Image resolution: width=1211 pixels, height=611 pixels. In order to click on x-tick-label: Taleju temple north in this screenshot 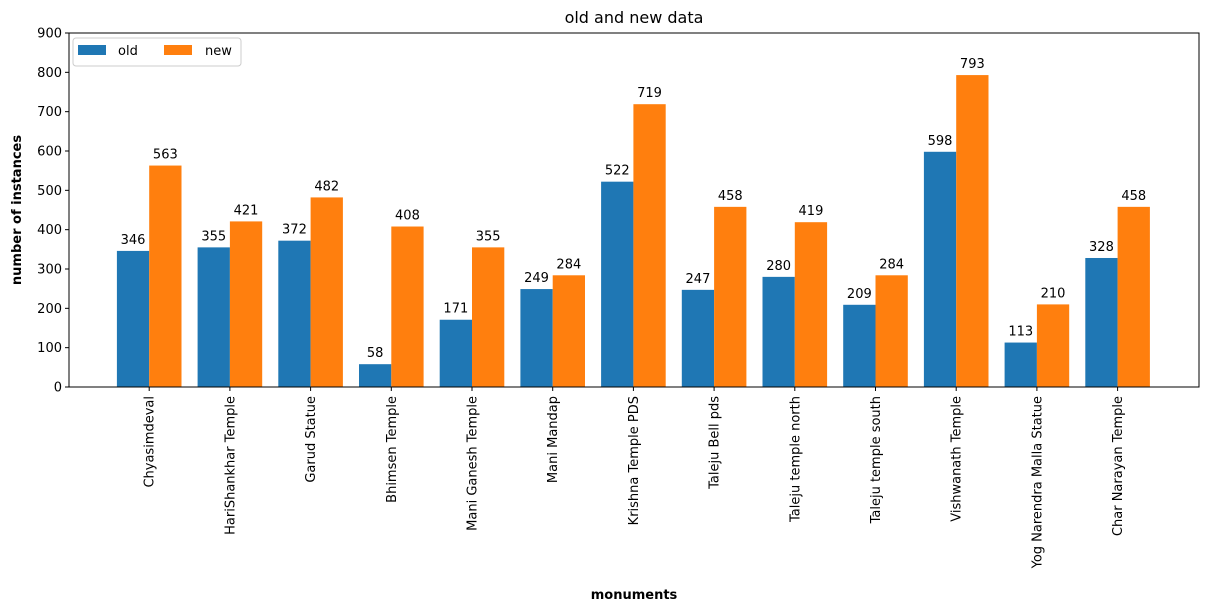, I will do `click(795, 459)`.